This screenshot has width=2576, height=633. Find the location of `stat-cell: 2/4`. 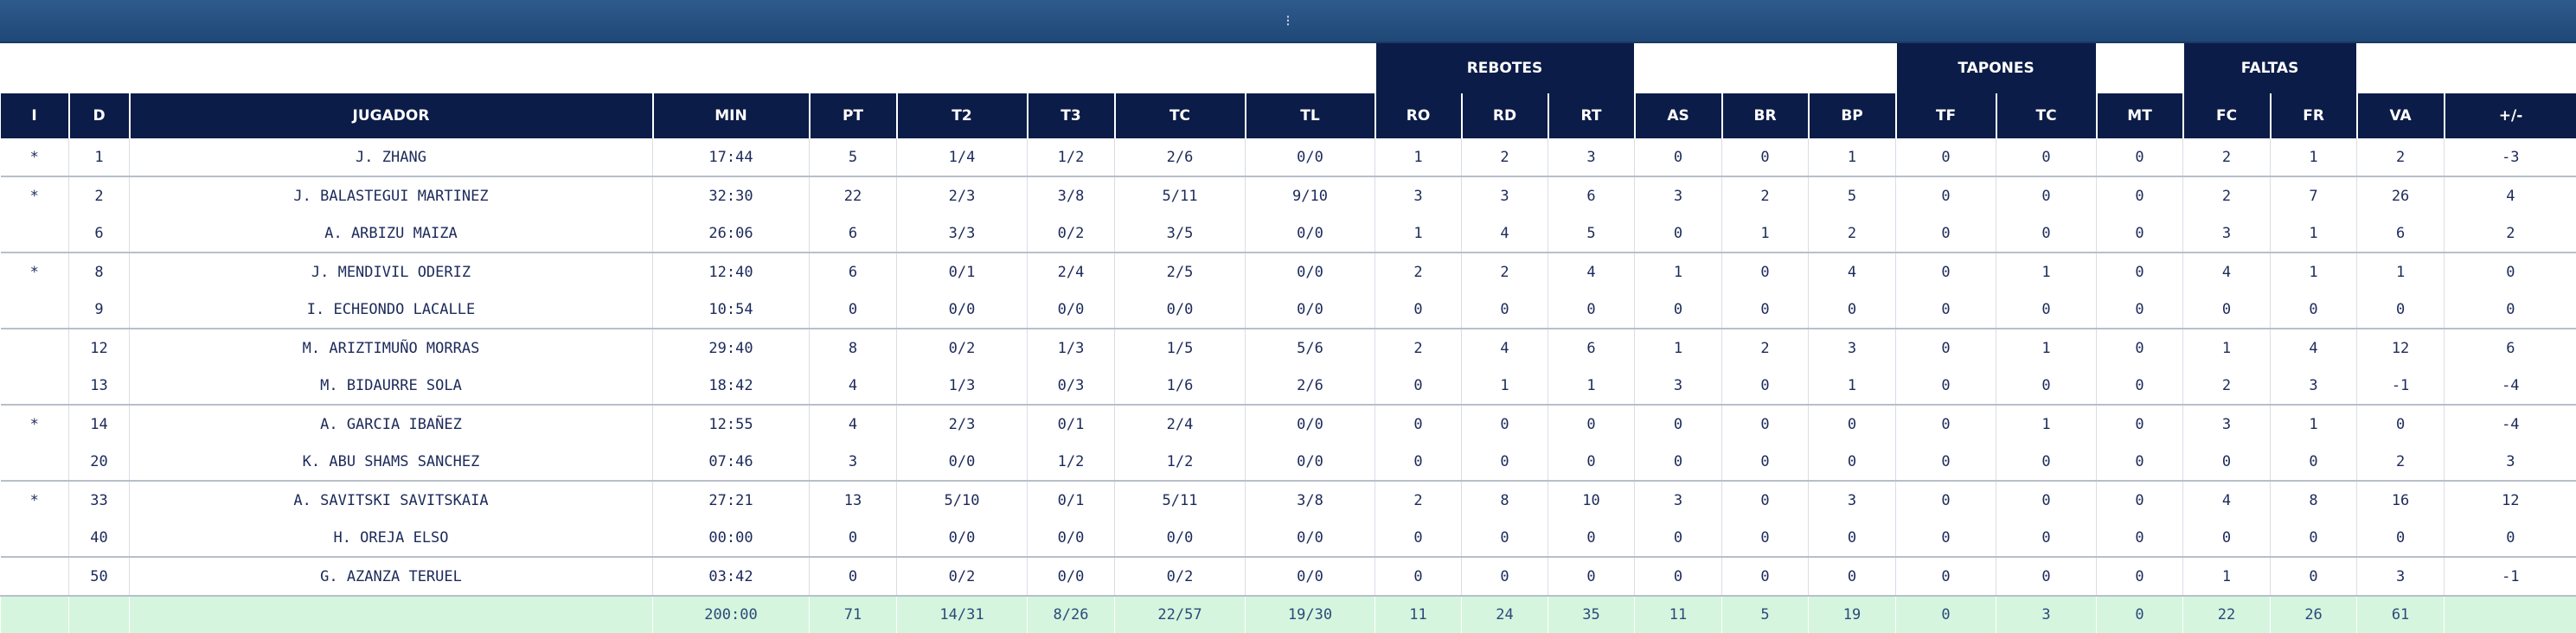

stat-cell: 2/4 is located at coordinates (1071, 272).